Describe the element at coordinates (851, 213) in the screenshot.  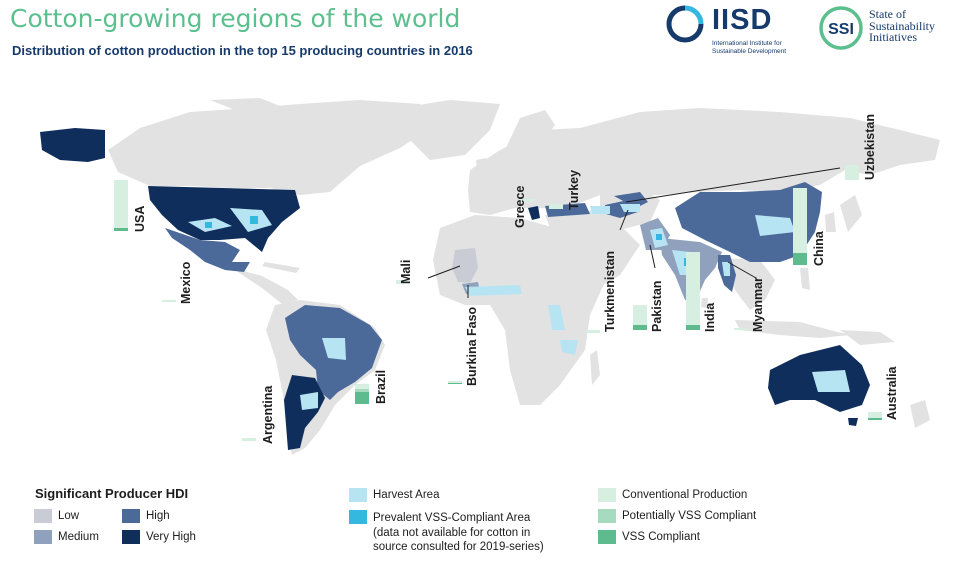
I see `land-japan` at that location.